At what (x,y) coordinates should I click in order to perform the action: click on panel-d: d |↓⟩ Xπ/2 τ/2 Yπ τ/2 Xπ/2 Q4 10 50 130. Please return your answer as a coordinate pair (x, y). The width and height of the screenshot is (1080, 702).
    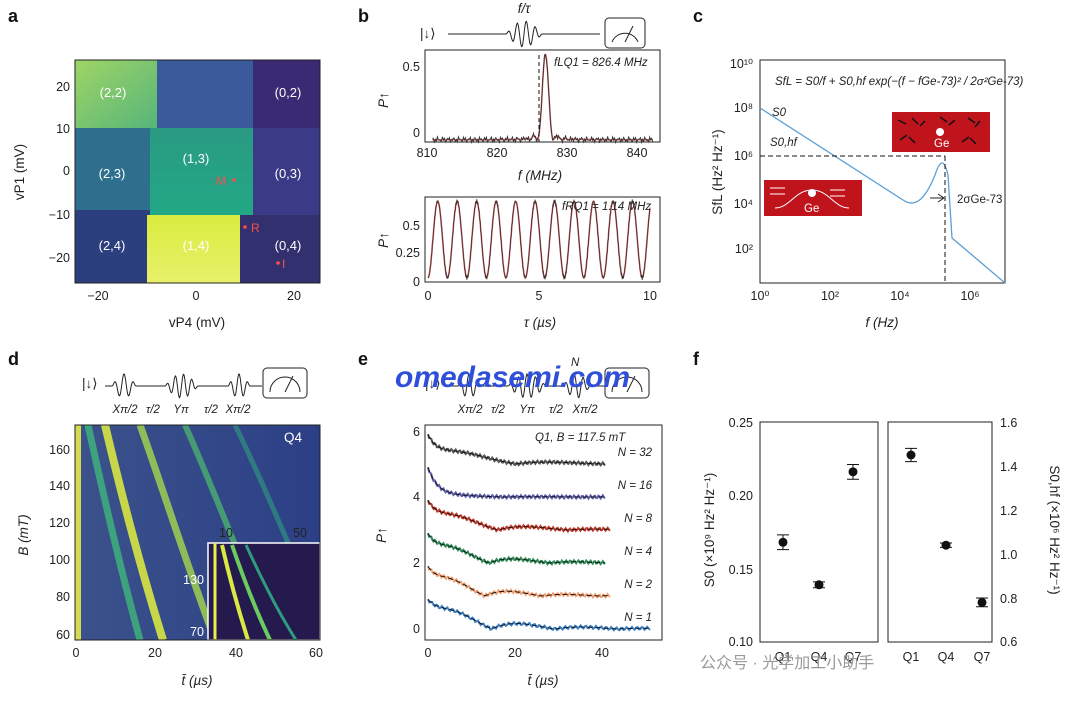
    Looking at the image, I should click on (165, 518).